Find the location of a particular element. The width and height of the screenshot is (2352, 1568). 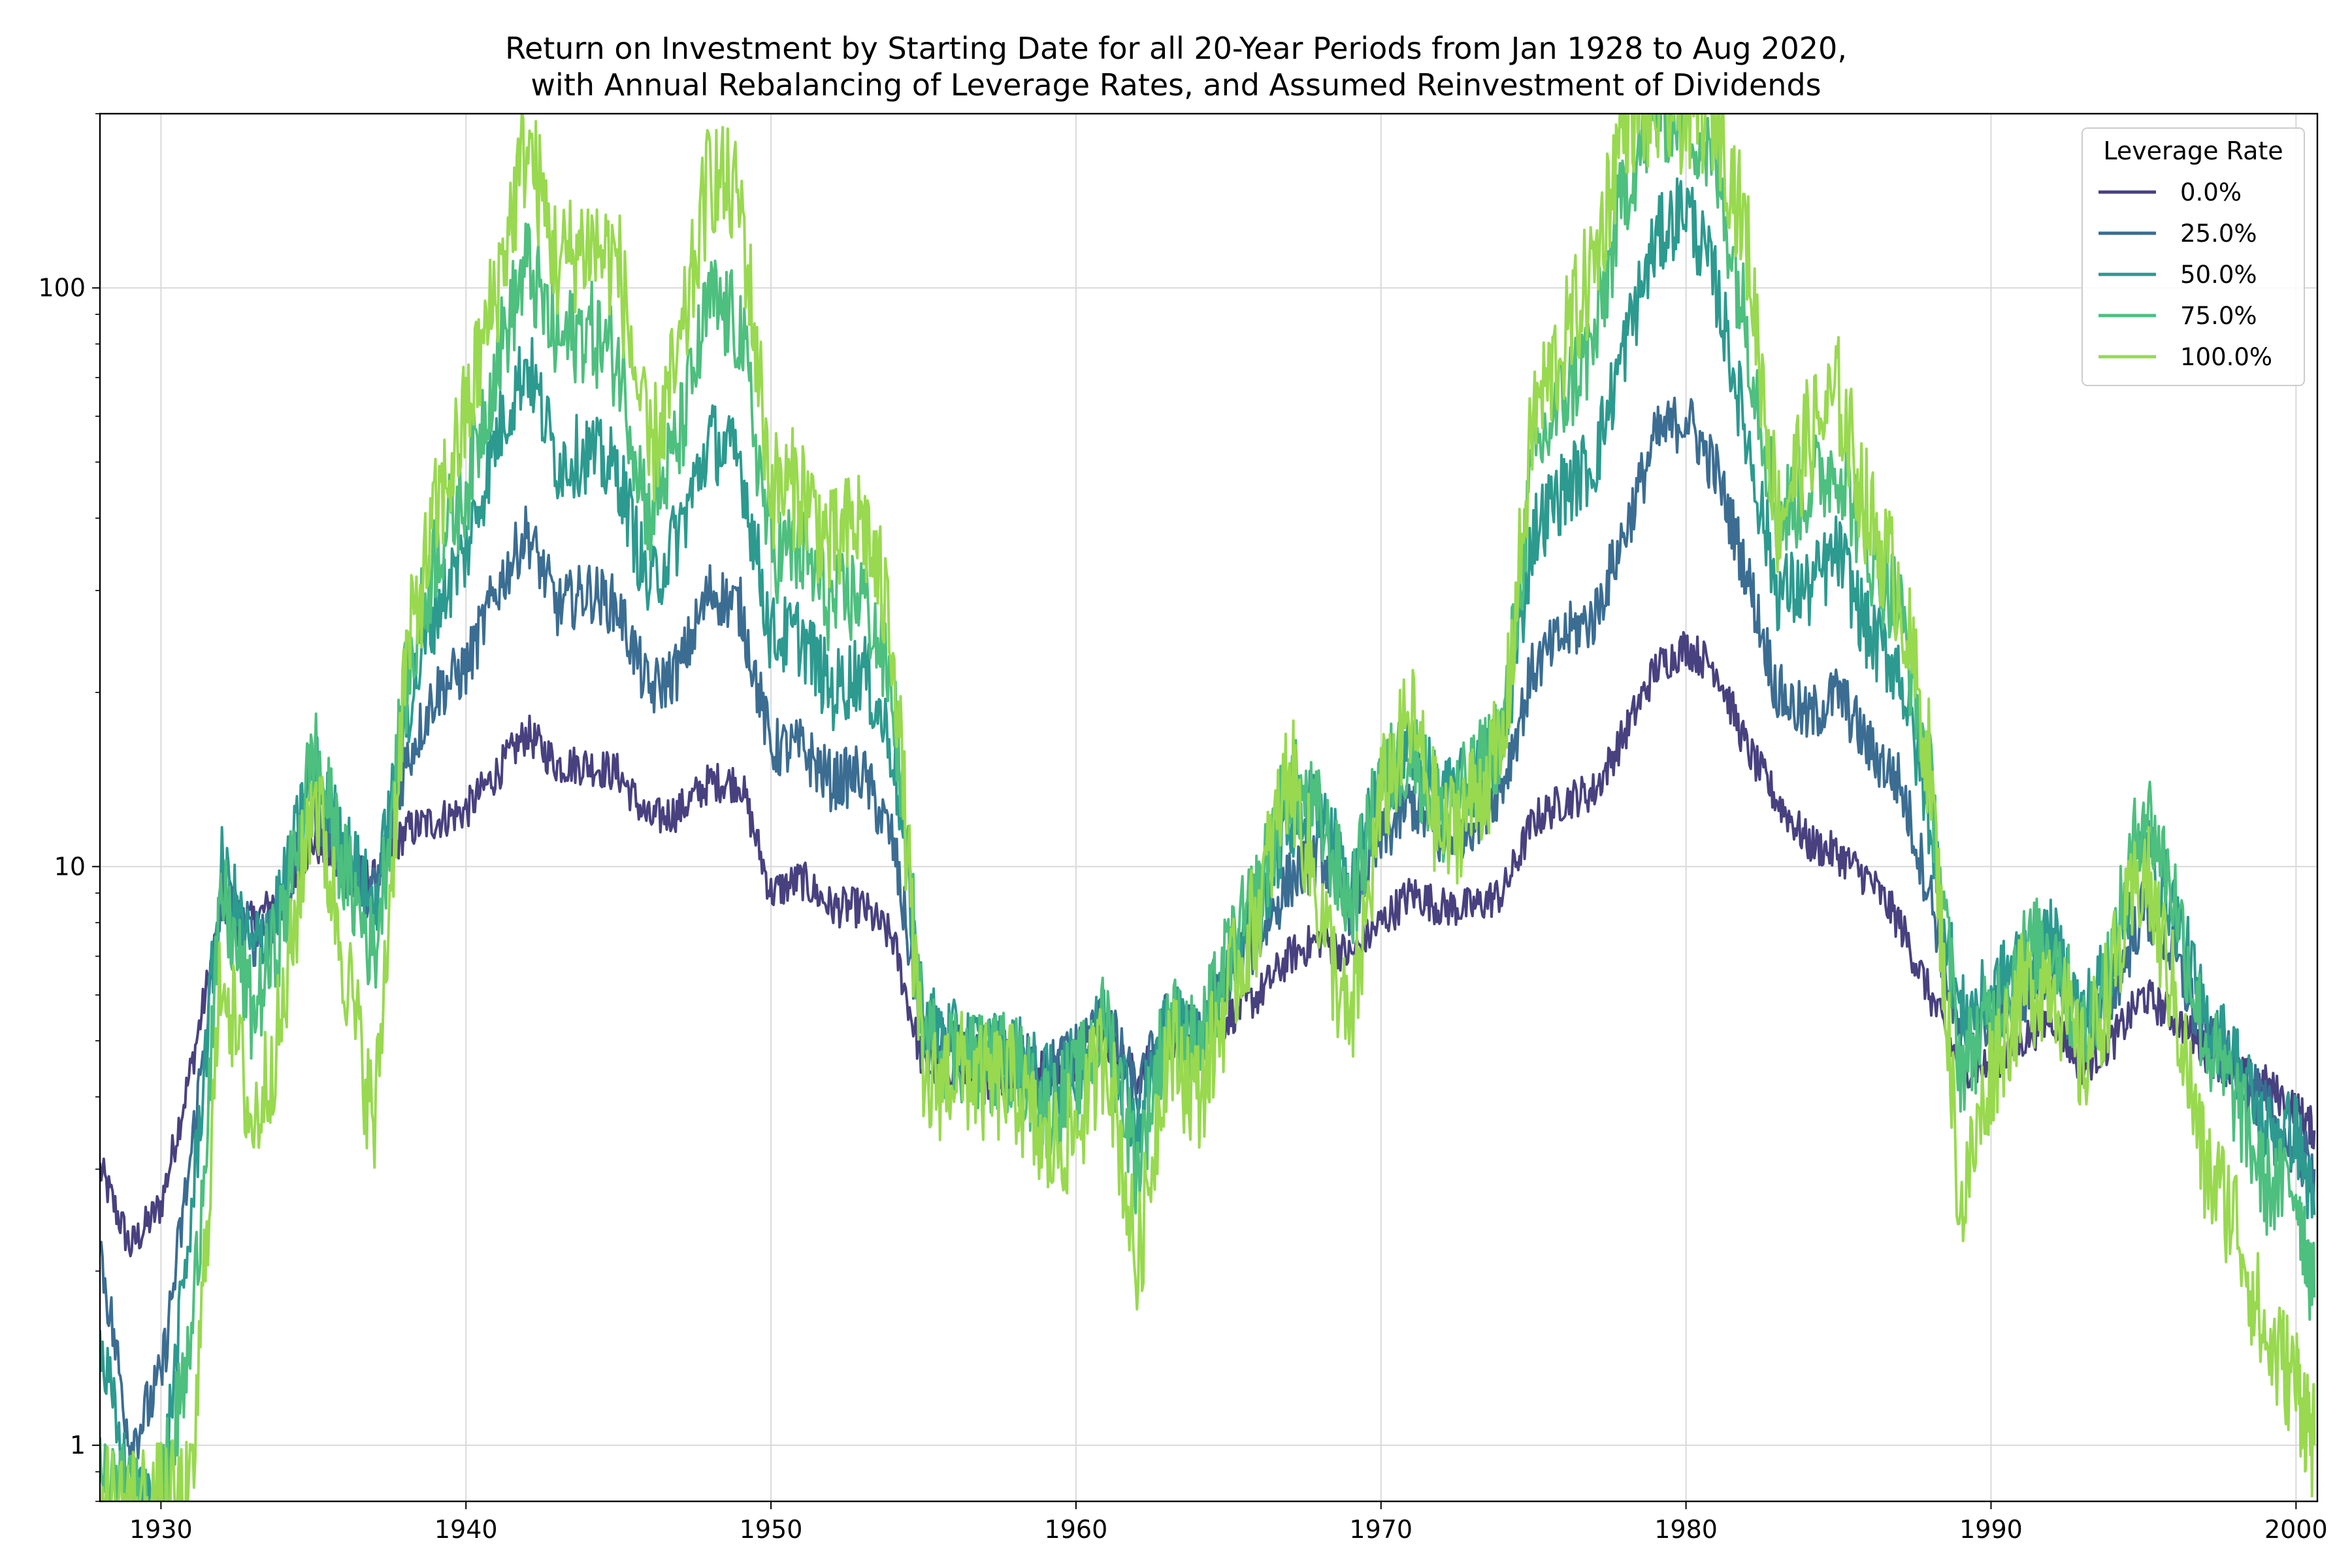

x-tick-label: 1970 is located at coordinates (1381, 1529).